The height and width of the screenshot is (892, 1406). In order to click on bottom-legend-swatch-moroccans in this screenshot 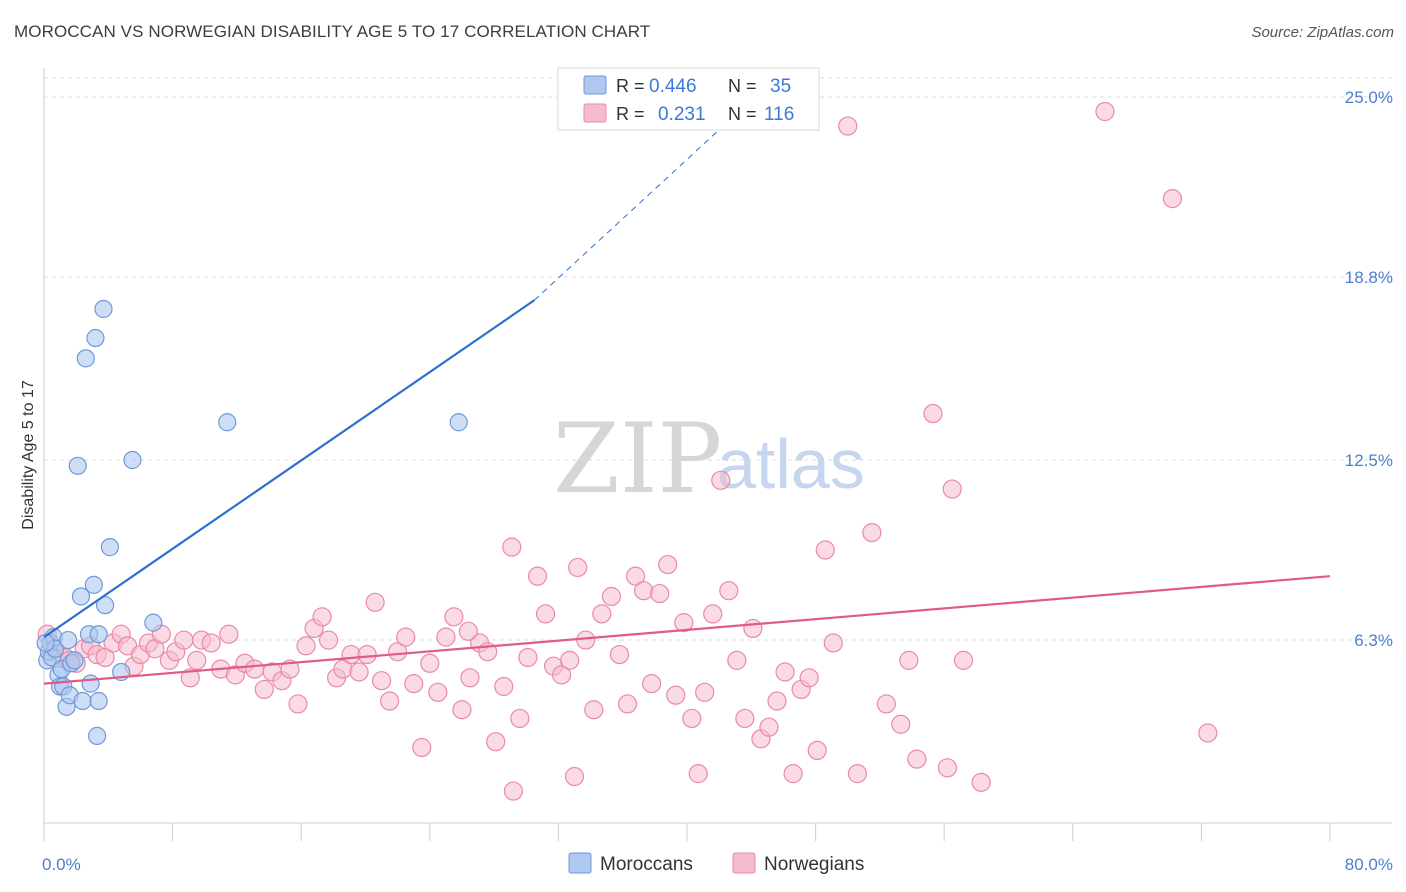, I will do `click(580, 863)`.